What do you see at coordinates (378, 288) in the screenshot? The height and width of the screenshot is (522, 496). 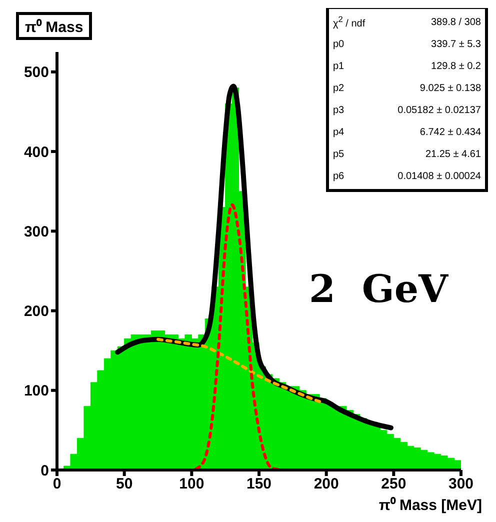 I see `annotation: 2 GeV` at bounding box center [378, 288].